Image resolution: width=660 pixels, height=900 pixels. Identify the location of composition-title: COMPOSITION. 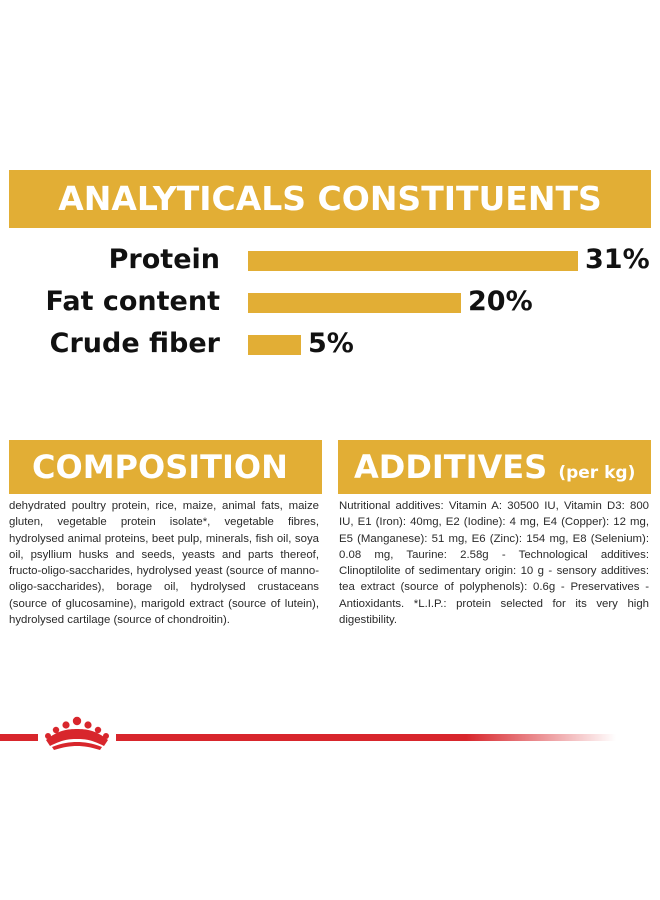
(160, 467).